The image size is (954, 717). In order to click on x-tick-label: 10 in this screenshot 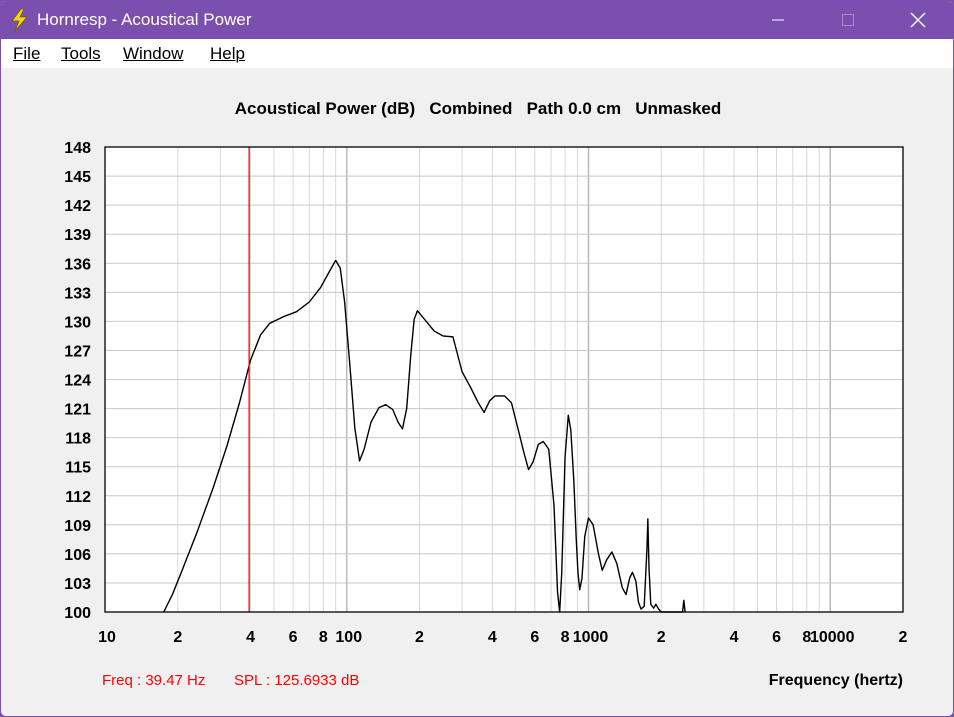, I will do `click(107, 637)`.